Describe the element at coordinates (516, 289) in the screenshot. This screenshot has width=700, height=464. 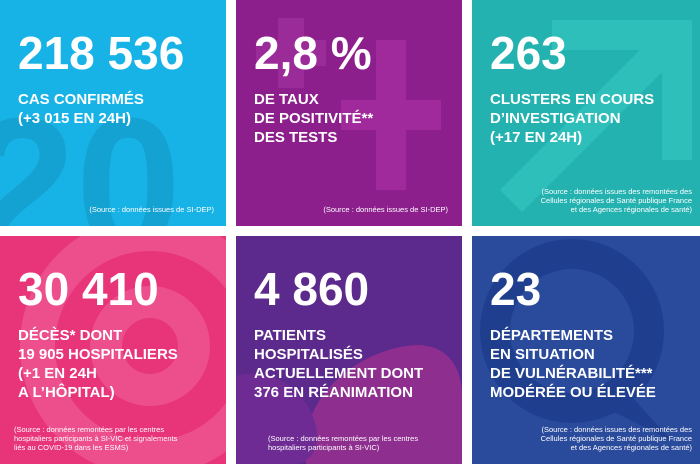
I see `stat-number: 23` at that location.